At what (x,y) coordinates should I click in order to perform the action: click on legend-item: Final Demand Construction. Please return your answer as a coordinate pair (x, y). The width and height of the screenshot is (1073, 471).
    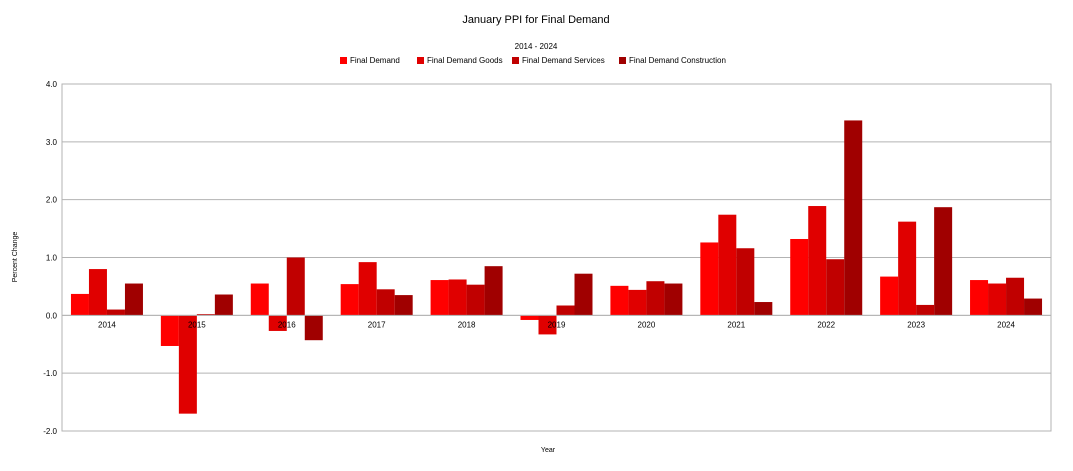
    Looking at the image, I should click on (672, 60).